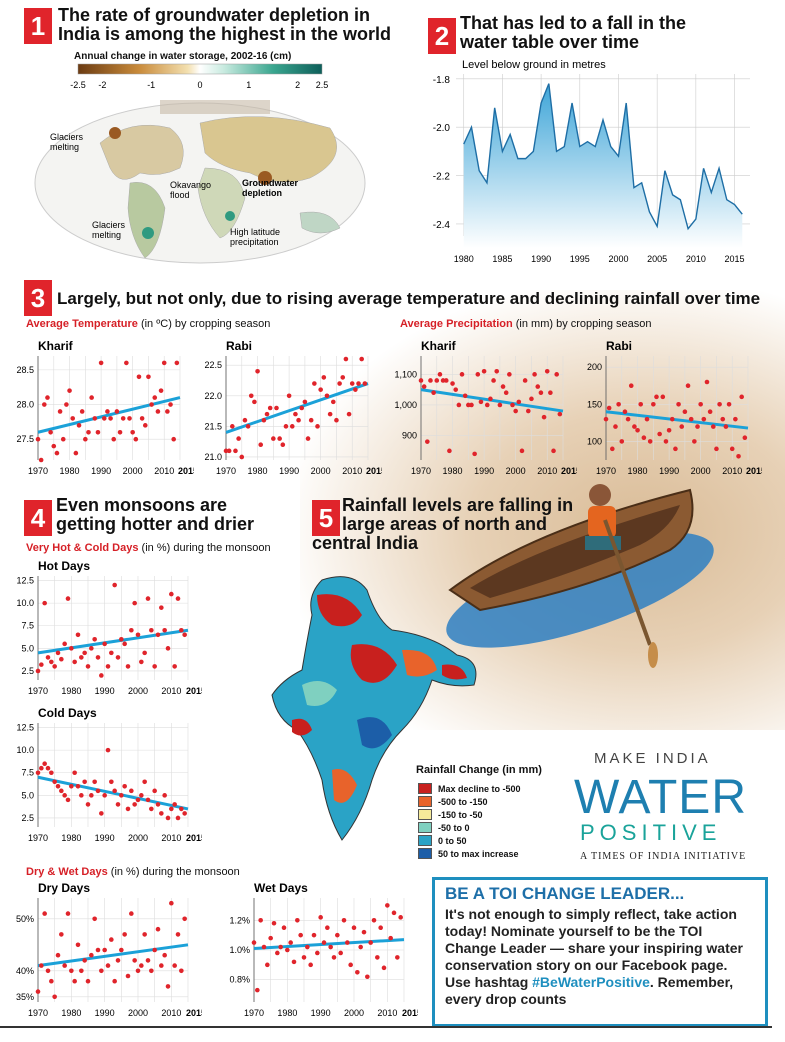  What do you see at coordinates (442, 128) in the screenshot?
I see `water-table-ytick: -2.0` at bounding box center [442, 128].